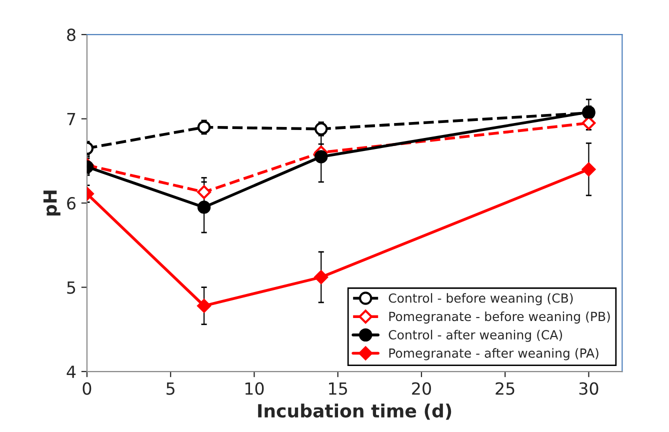 This screenshot has height=432, width=669. What do you see at coordinates (588, 388) in the screenshot?
I see `x-tick-label: 30` at bounding box center [588, 388].